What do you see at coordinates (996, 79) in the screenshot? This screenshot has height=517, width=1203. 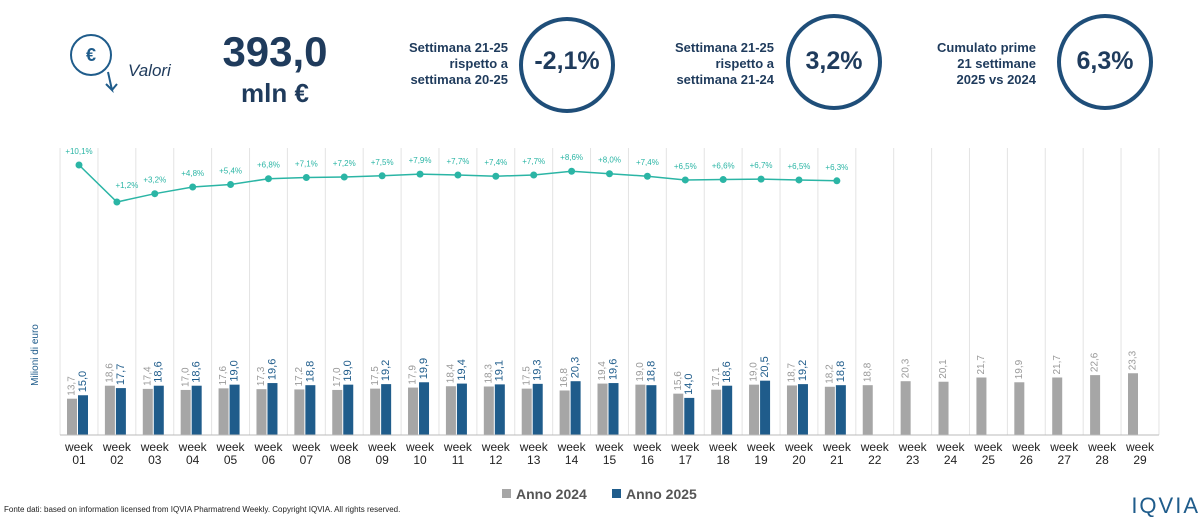 I see `kpi-label: 2025 vs 2024` at bounding box center [996, 79].